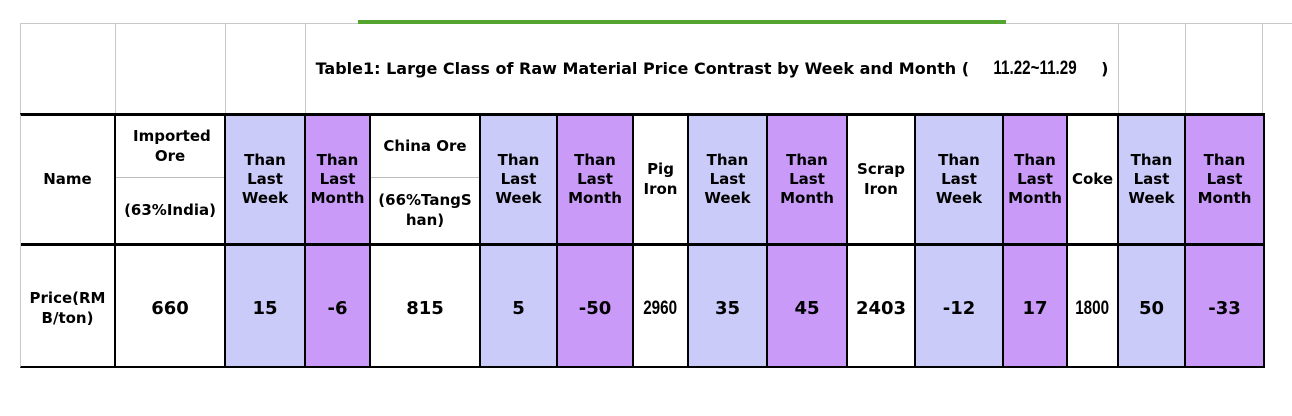 The height and width of the screenshot is (416, 1292). I want to click on imported-ore-grade-subcell: (63%India), so click(170, 210).